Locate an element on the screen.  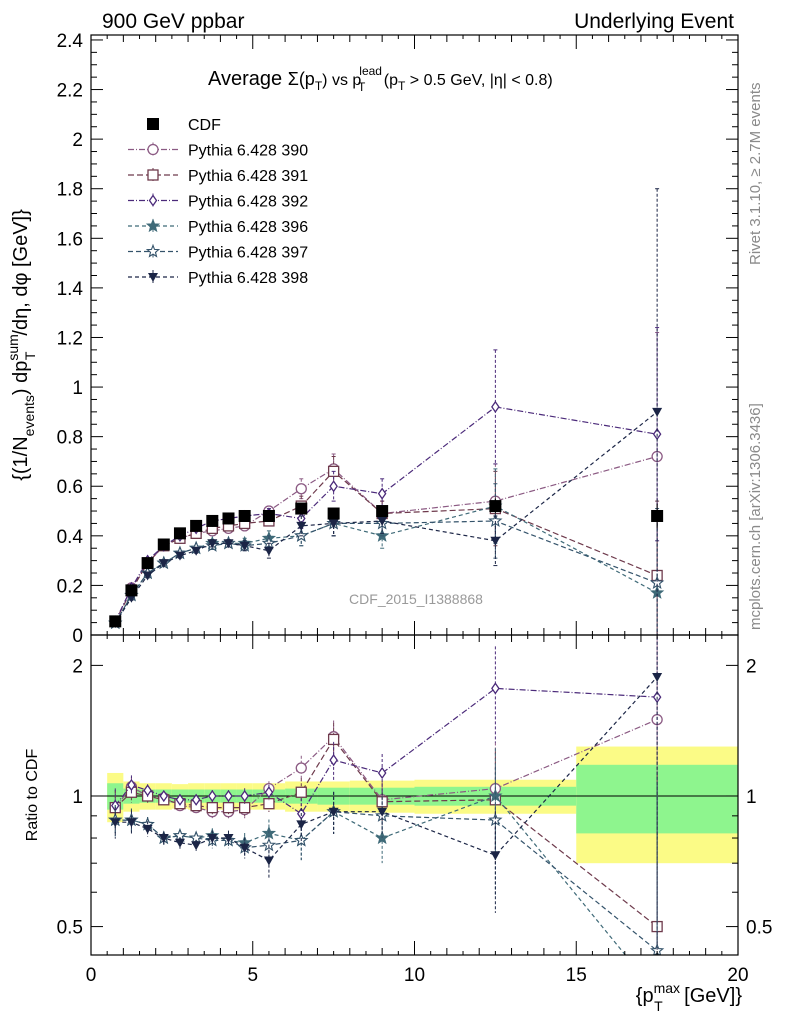
series-cdf is located at coordinates (386, 563).